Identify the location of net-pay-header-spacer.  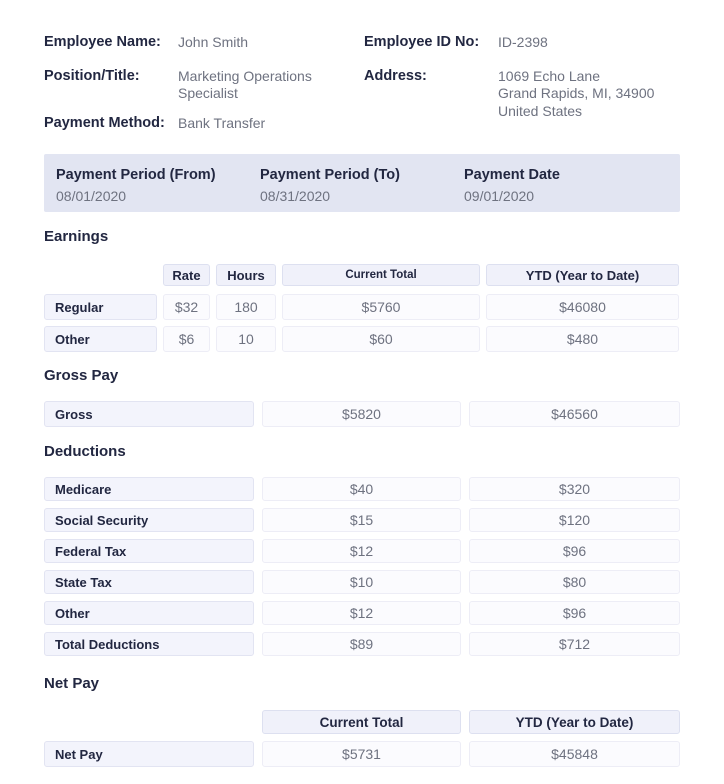
(149, 722).